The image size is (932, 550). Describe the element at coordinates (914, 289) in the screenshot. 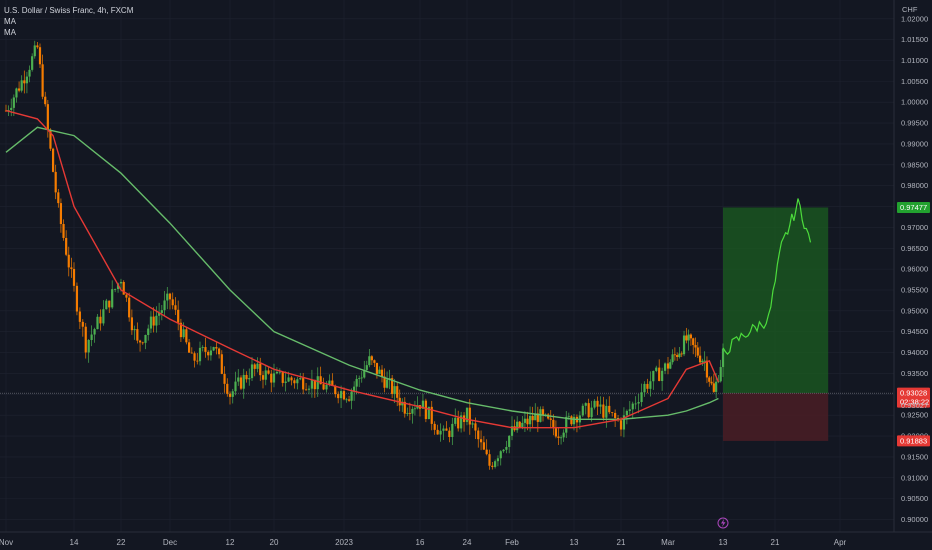

I see `price-tick-label: 0.95500` at that location.